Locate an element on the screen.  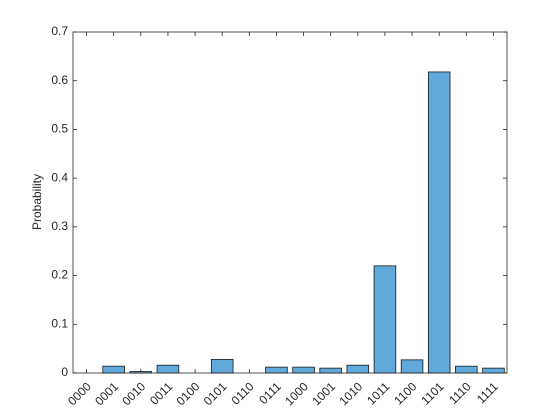
y-axis-label: Probability is located at coordinates (37, 202).